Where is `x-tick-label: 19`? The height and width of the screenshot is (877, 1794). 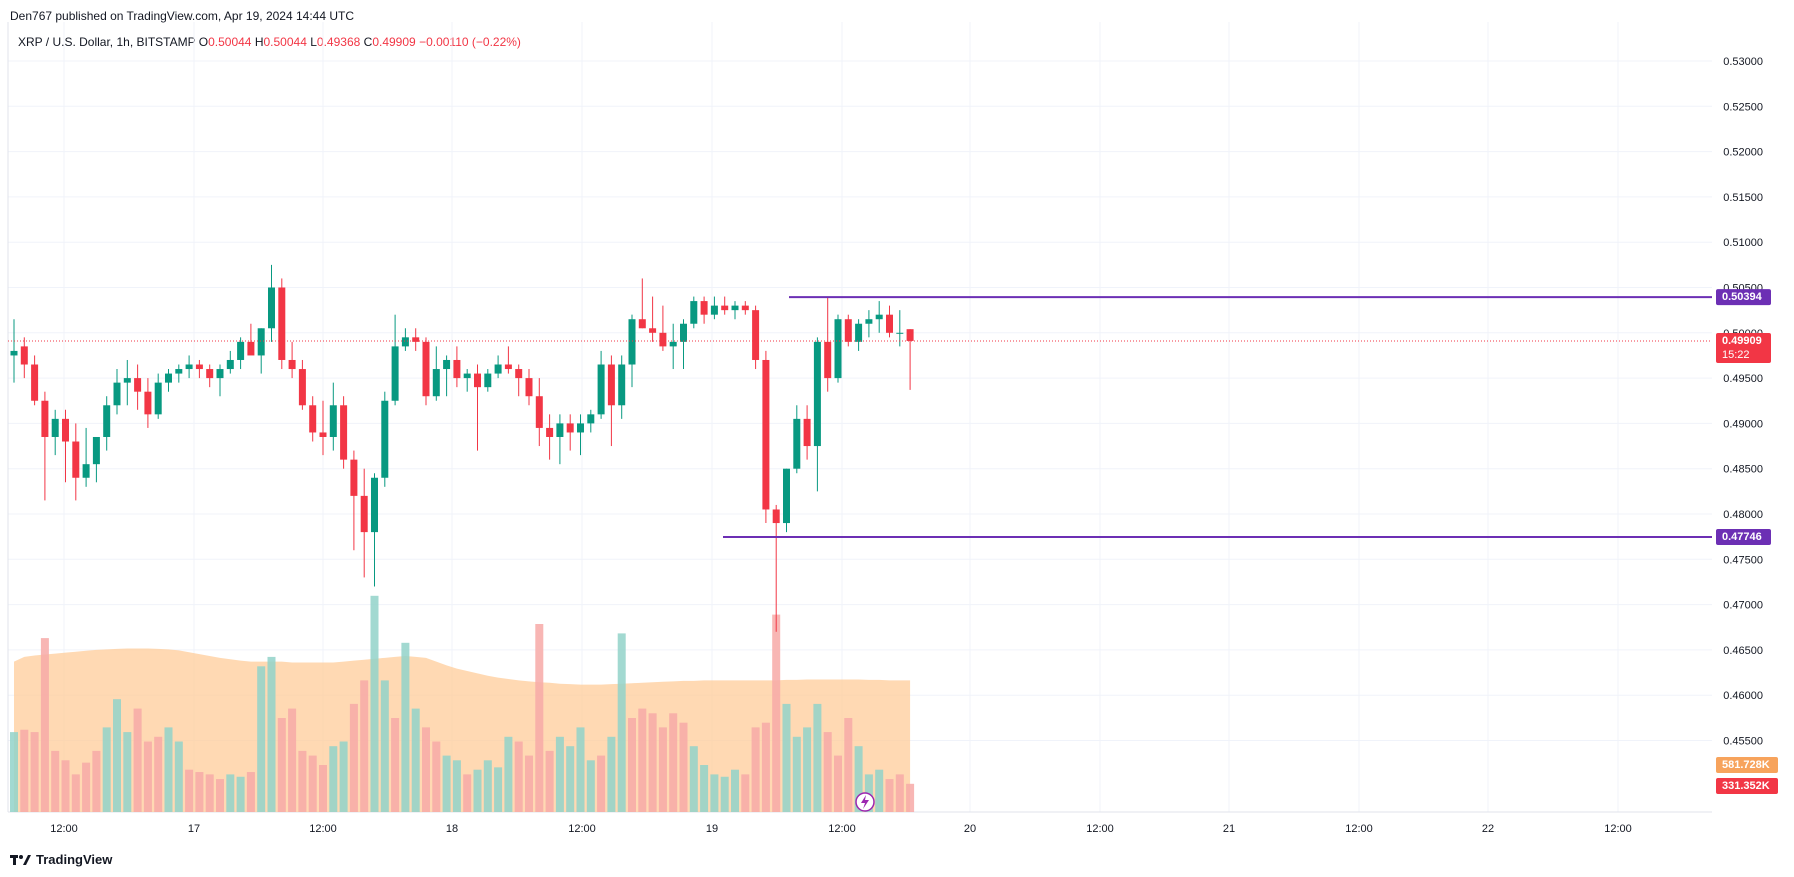 x-tick-label: 19 is located at coordinates (712, 829).